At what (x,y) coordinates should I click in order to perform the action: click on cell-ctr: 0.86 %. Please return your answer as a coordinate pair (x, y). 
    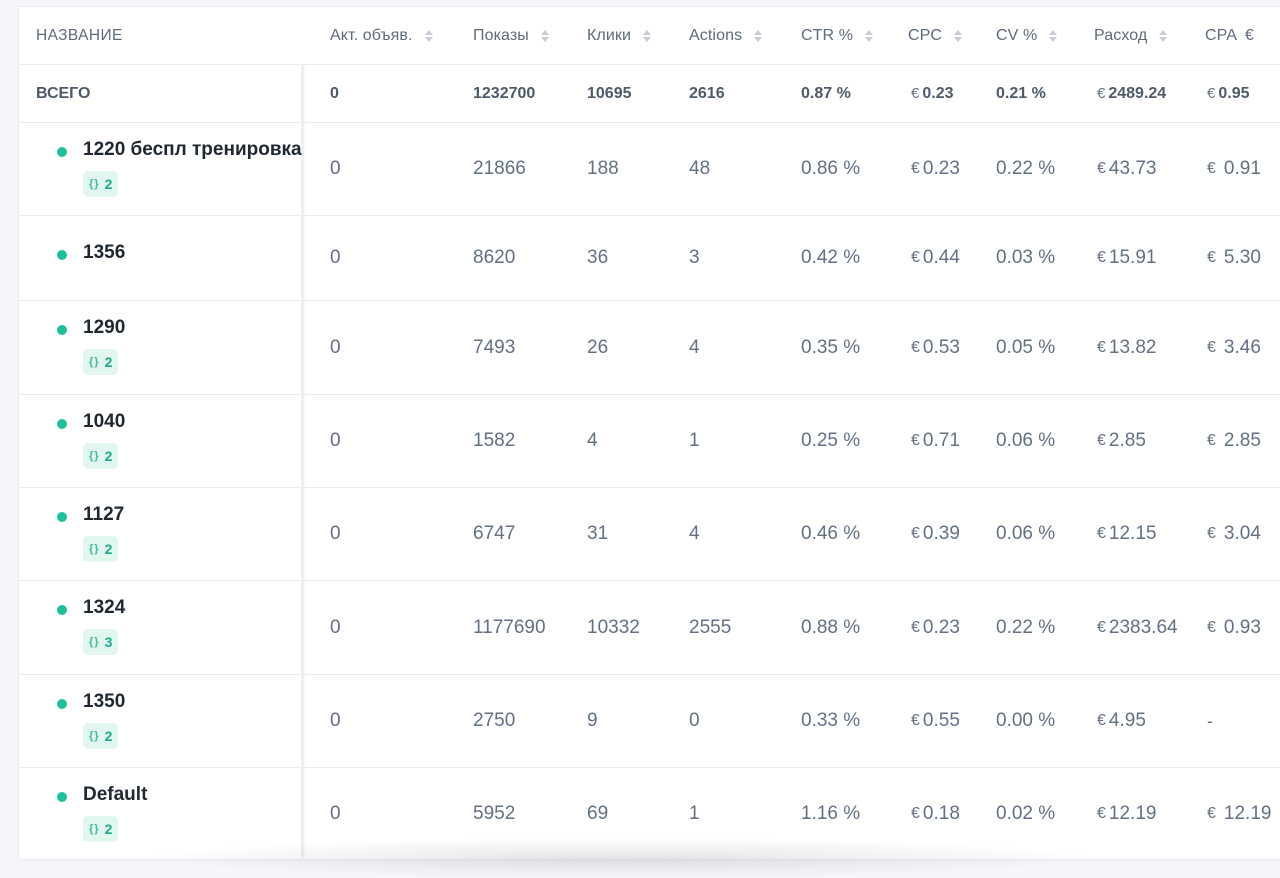
    Looking at the image, I should click on (831, 168).